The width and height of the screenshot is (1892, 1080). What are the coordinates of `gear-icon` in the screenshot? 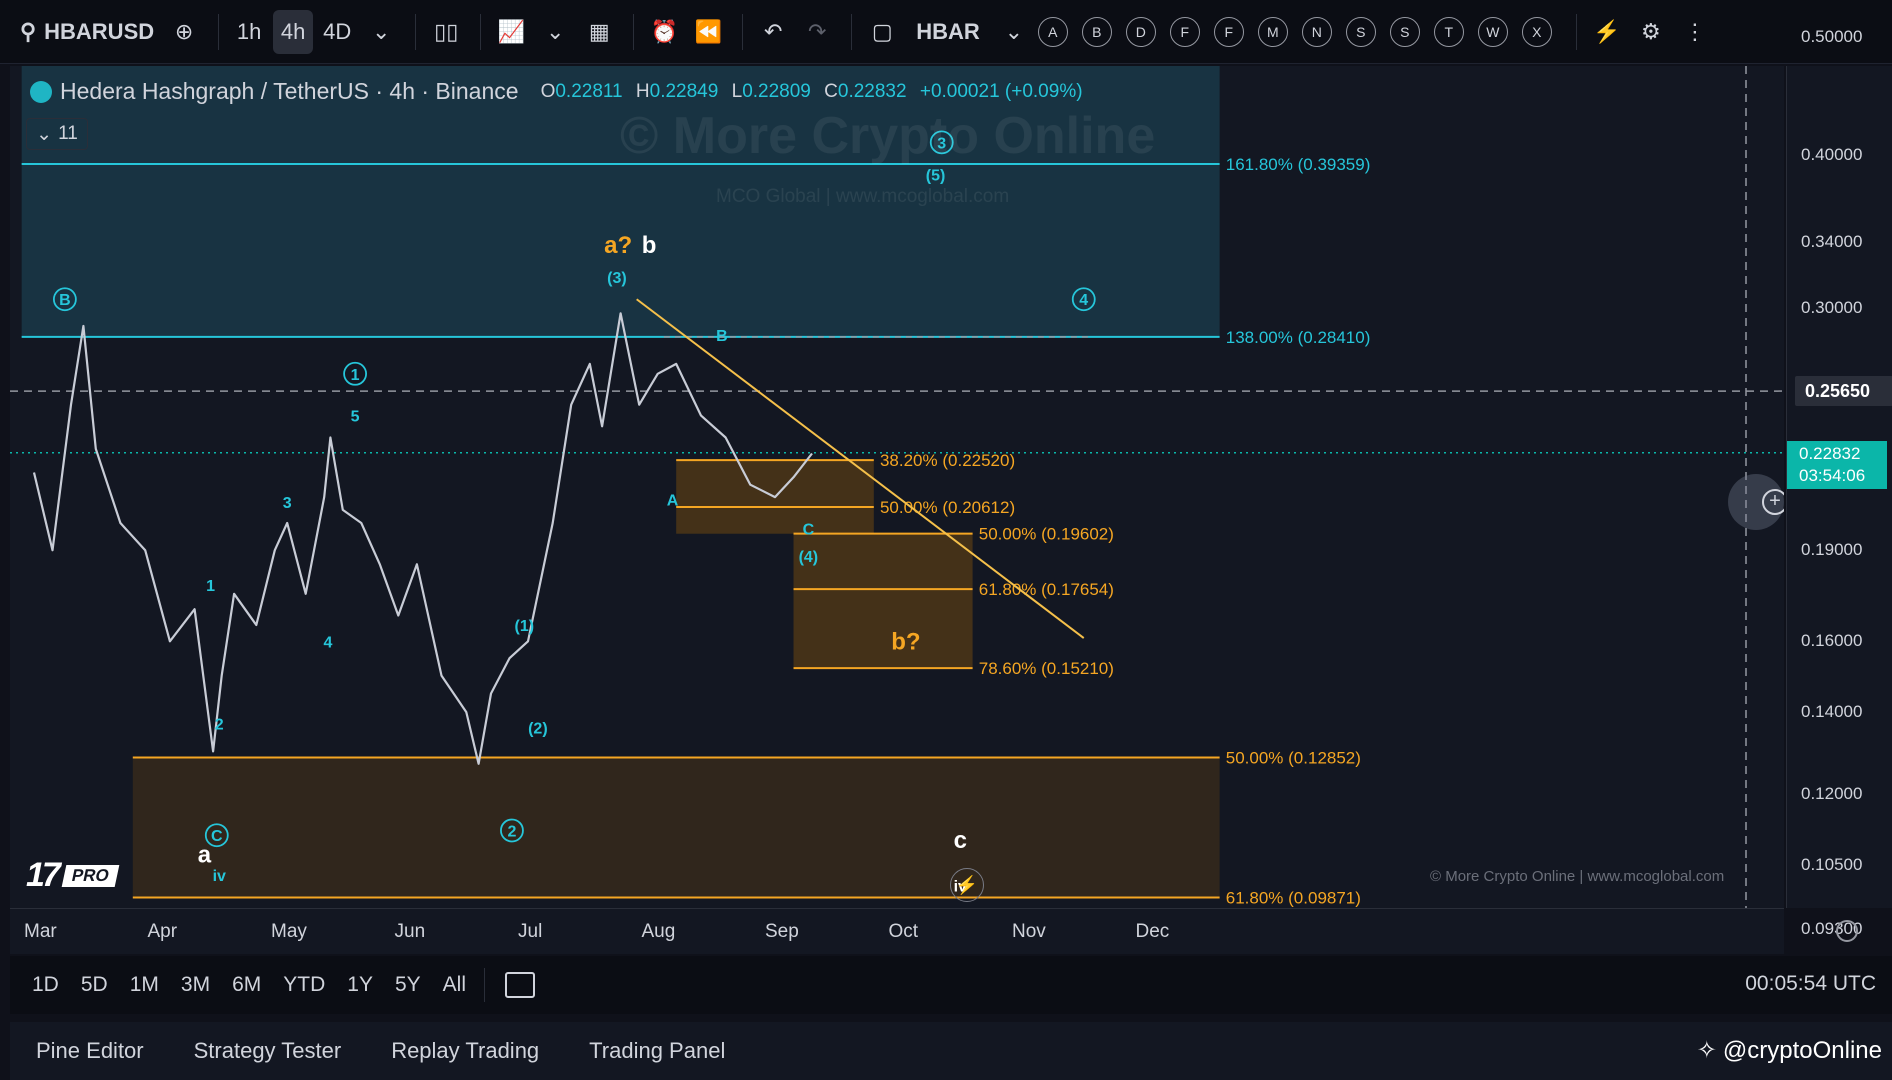 It's located at (1847, 931).